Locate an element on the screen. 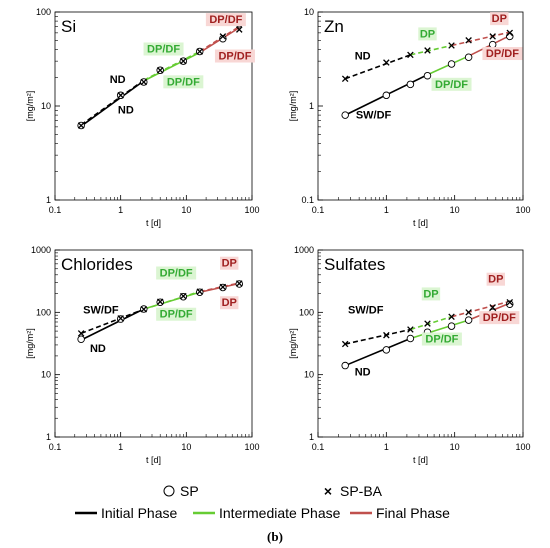  panel-title: Sulfates is located at coordinates (354, 264).